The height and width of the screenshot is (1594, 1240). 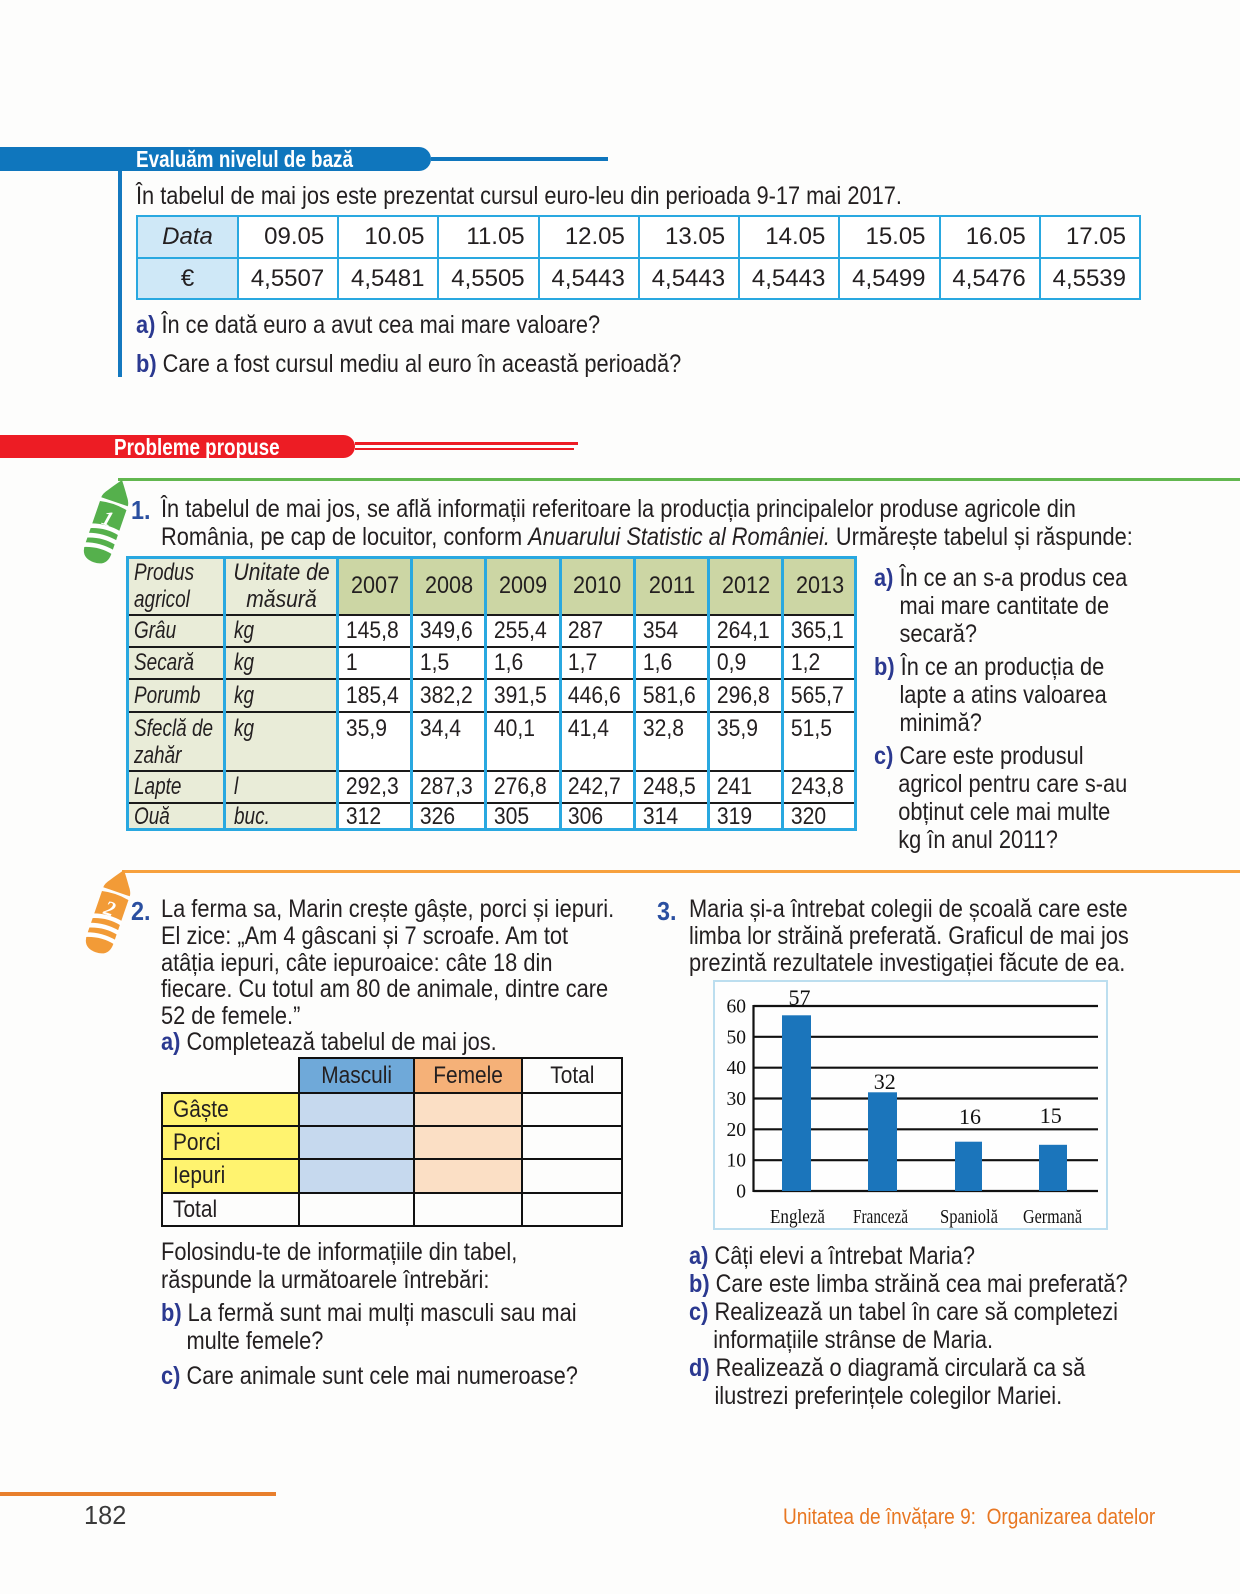 What do you see at coordinates (737, 1007) in the screenshot?
I see `svg-text: 60` at bounding box center [737, 1007].